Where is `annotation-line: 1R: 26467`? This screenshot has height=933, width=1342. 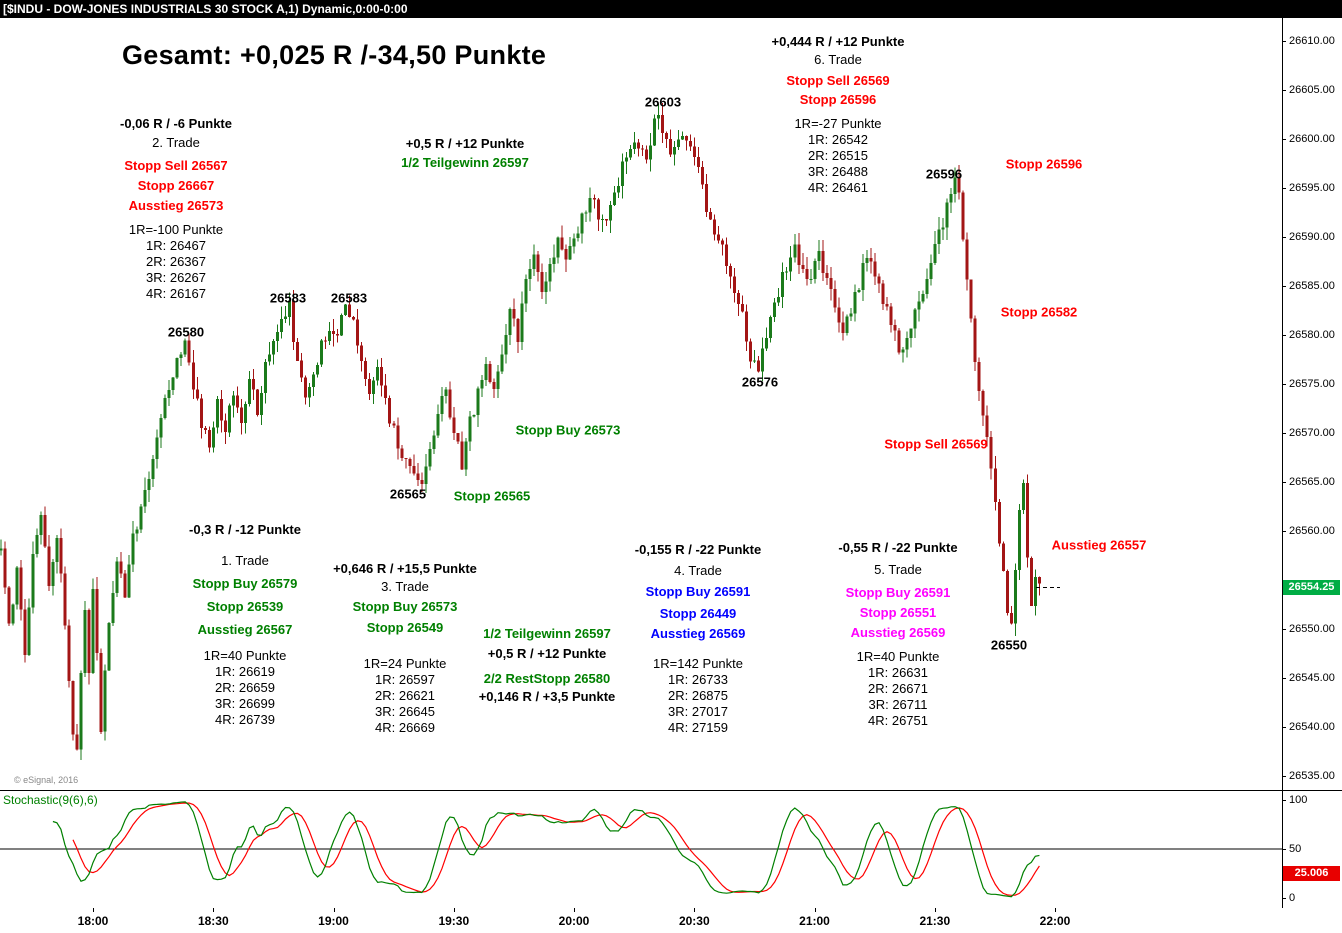
annotation-line: 1R: 26467 is located at coordinates (175, 245).